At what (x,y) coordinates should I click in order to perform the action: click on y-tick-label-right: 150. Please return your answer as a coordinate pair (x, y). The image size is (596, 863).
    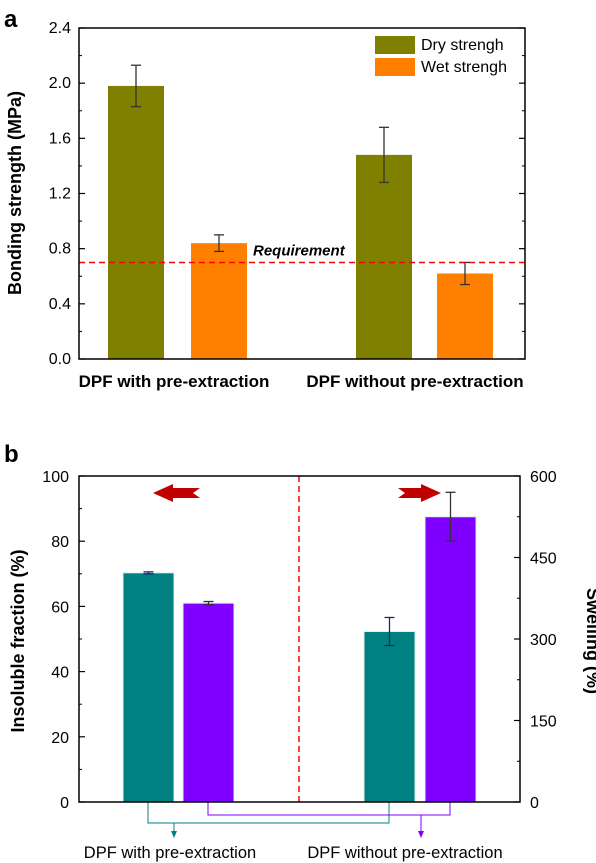
    Looking at the image, I should click on (543, 722).